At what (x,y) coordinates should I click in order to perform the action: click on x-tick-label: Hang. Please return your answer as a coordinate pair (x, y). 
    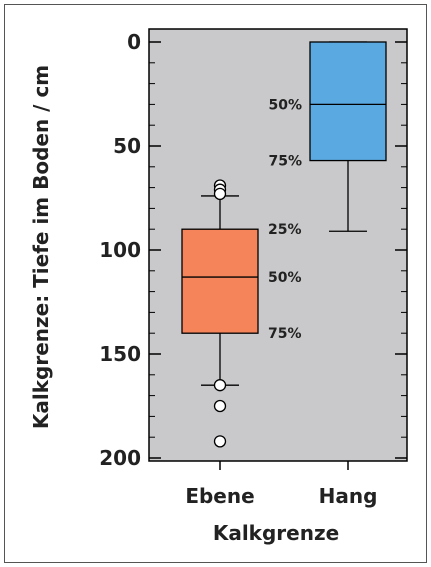
    Looking at the image, I should click on (348, 496).